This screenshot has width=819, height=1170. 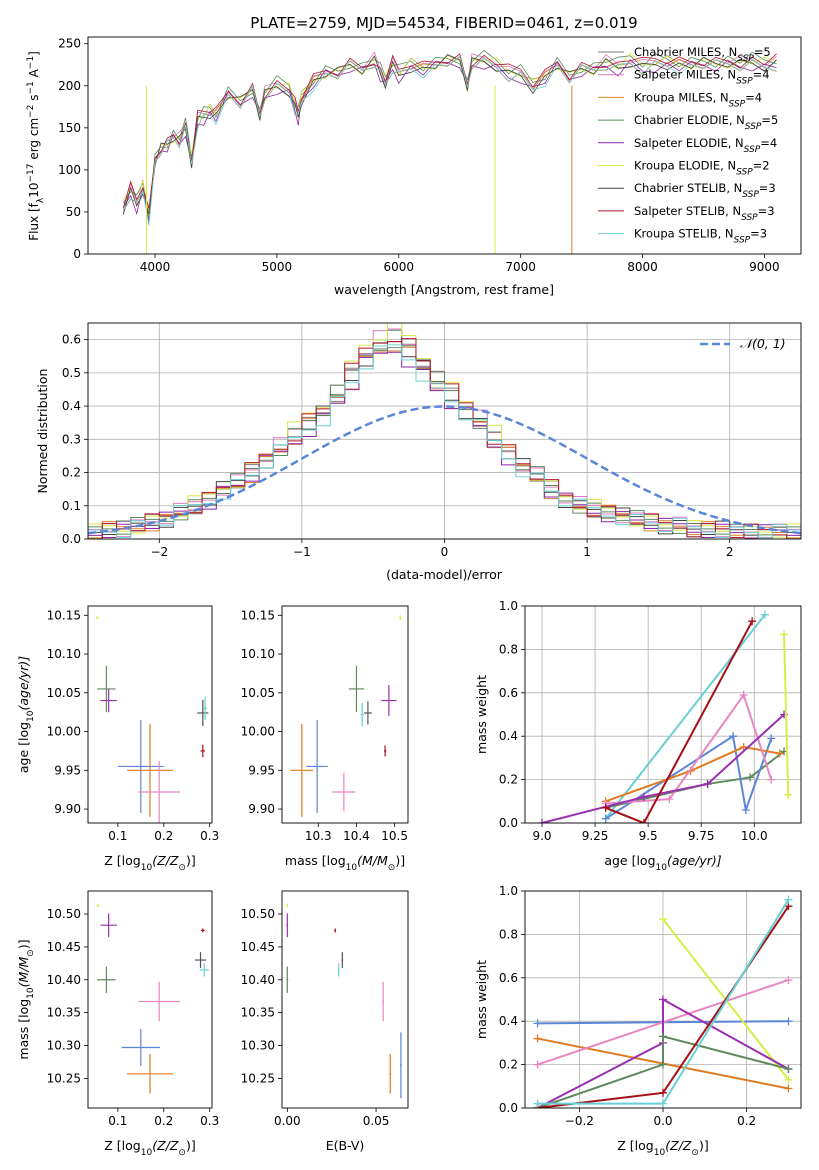 What do you see at coordinates (34, 141) in the screenshot?
I see `y-axis-label-part: erg cm` at bounding box center [34, 141].